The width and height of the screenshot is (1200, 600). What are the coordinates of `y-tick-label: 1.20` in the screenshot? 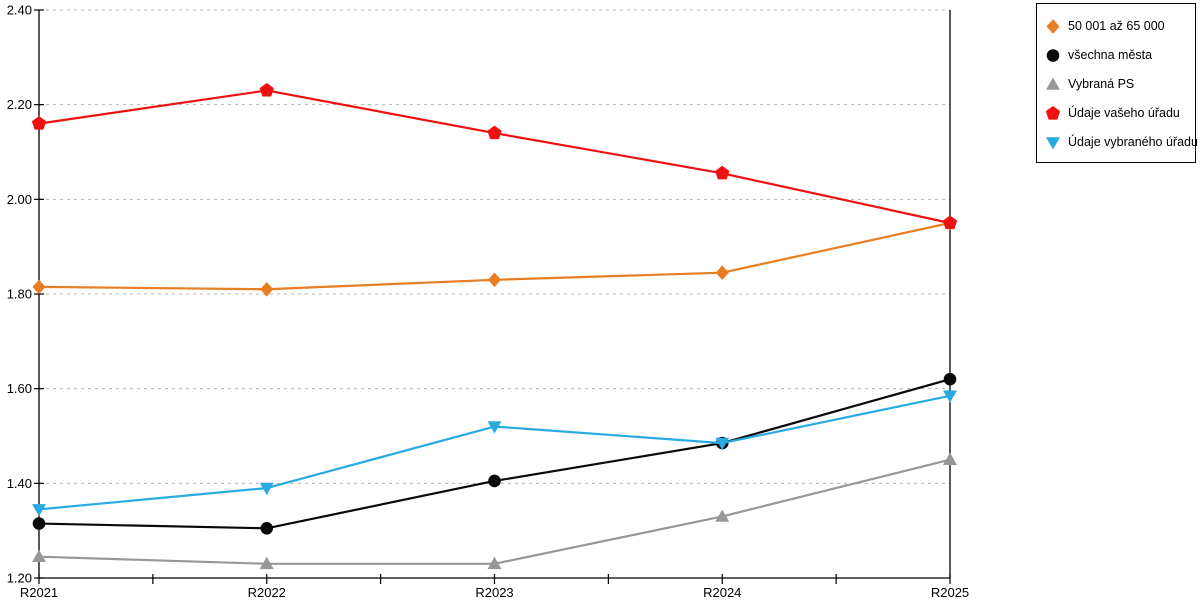 It's located at (19, 578).